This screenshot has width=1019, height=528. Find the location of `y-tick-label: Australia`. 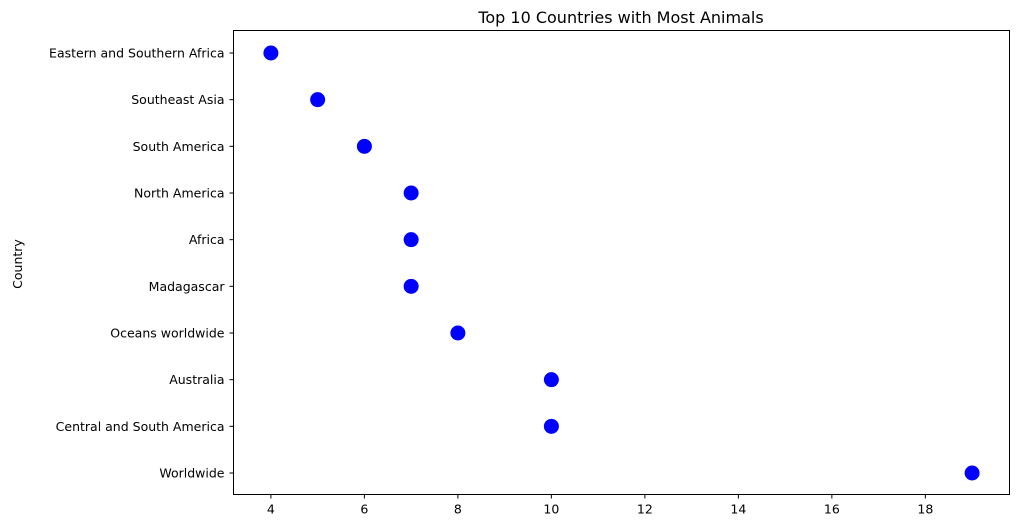

y-tick-label: Australia is located at coordinates (196, 379).